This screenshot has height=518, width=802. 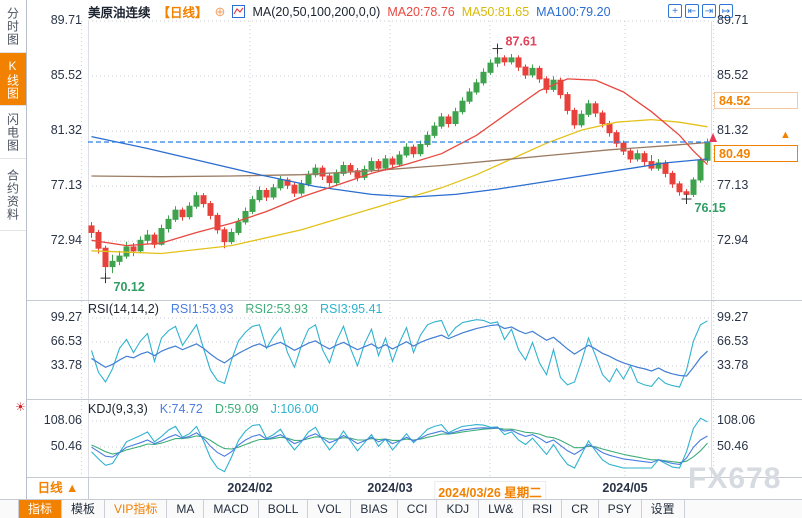 I want to click on rsi-formula-label: RSI(14,14,2), so click(x=123, y=309).